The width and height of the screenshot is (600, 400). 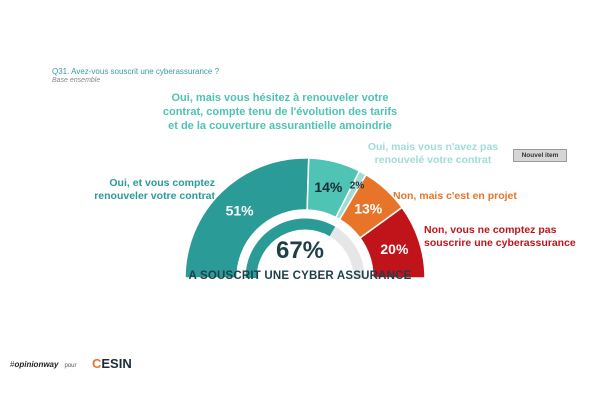 I want to click on cesin-logo: CESIN, so click(x=112, y=363).